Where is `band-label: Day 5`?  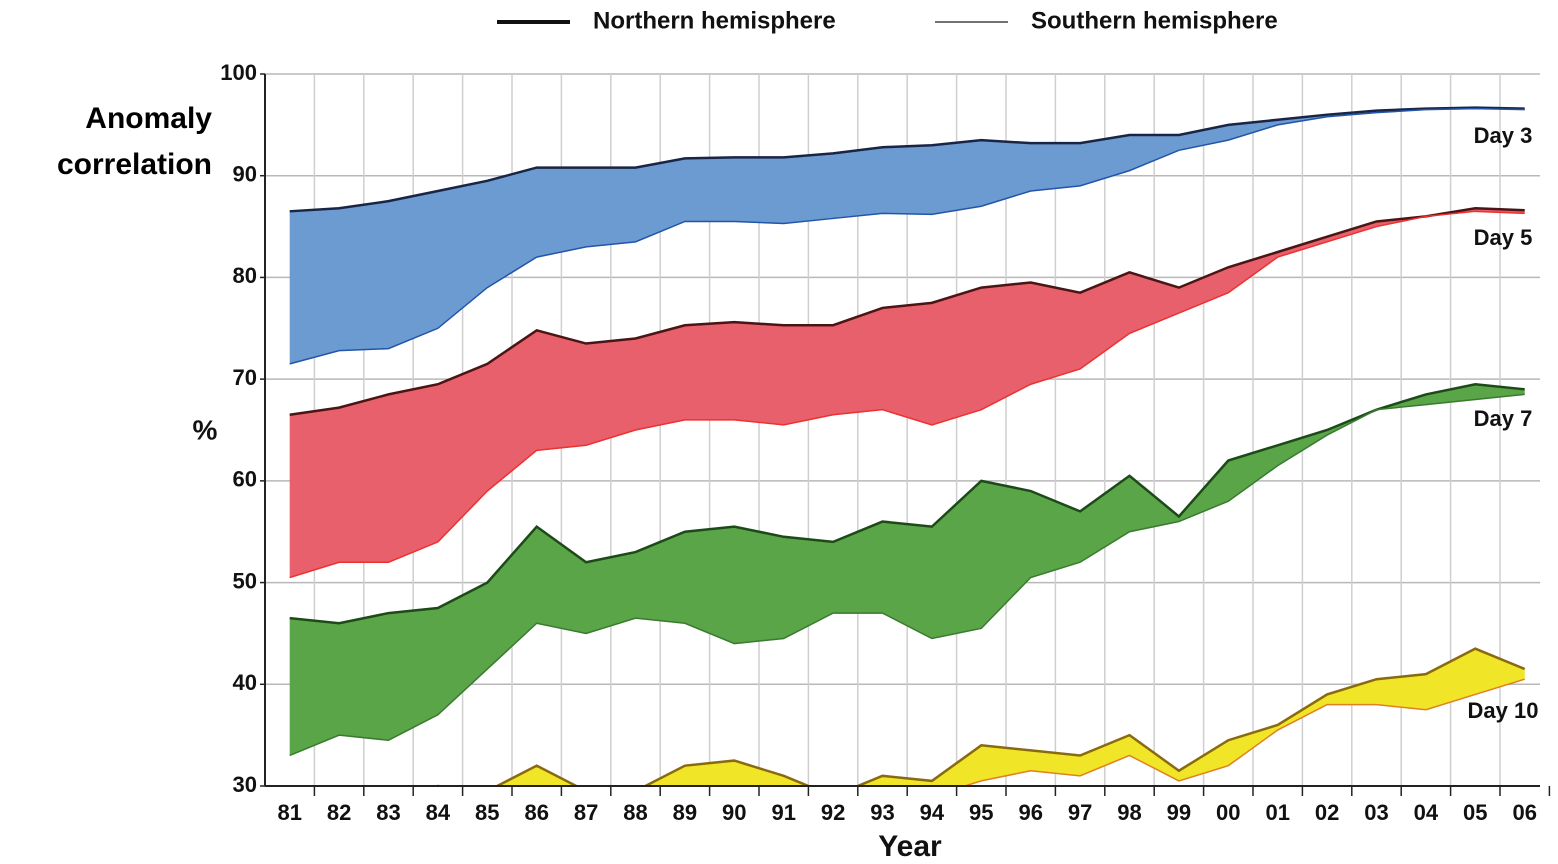
band-label: Day 5 is located at coordinates (1503, 237).